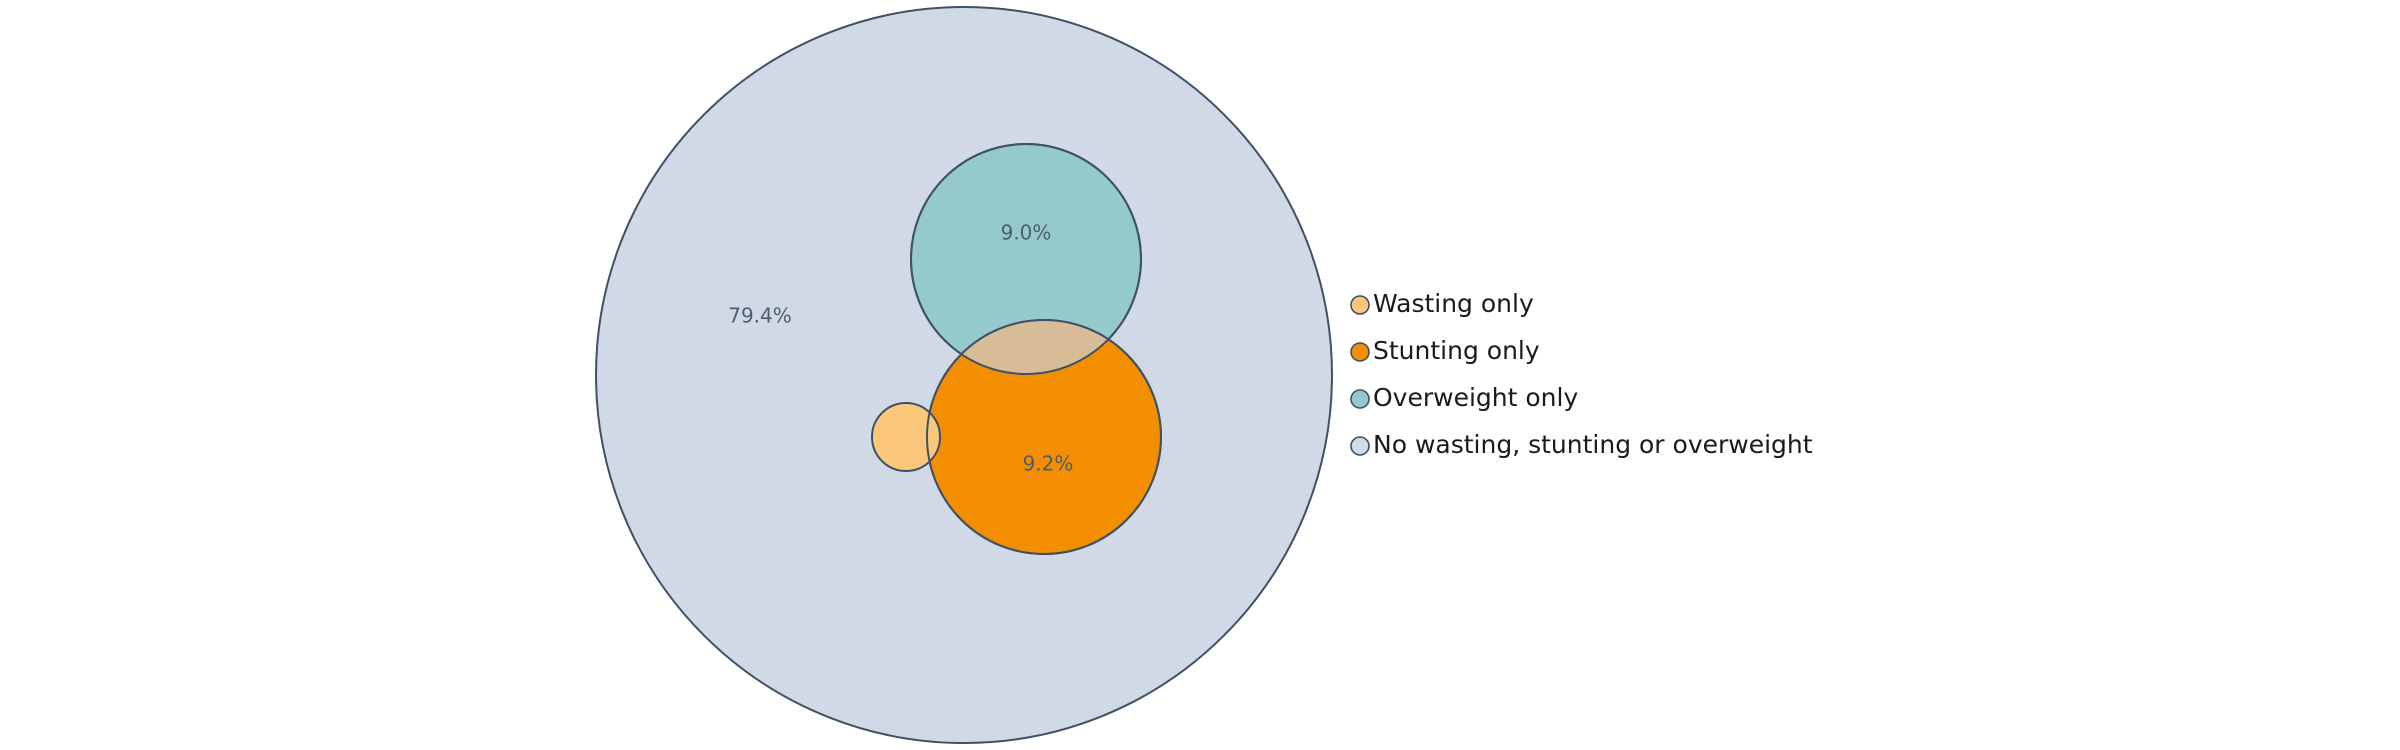 The width and height of the screenshot is (2400, 750). I want to click on legend-label-wasting: Wasting only, so click(1453, 303).